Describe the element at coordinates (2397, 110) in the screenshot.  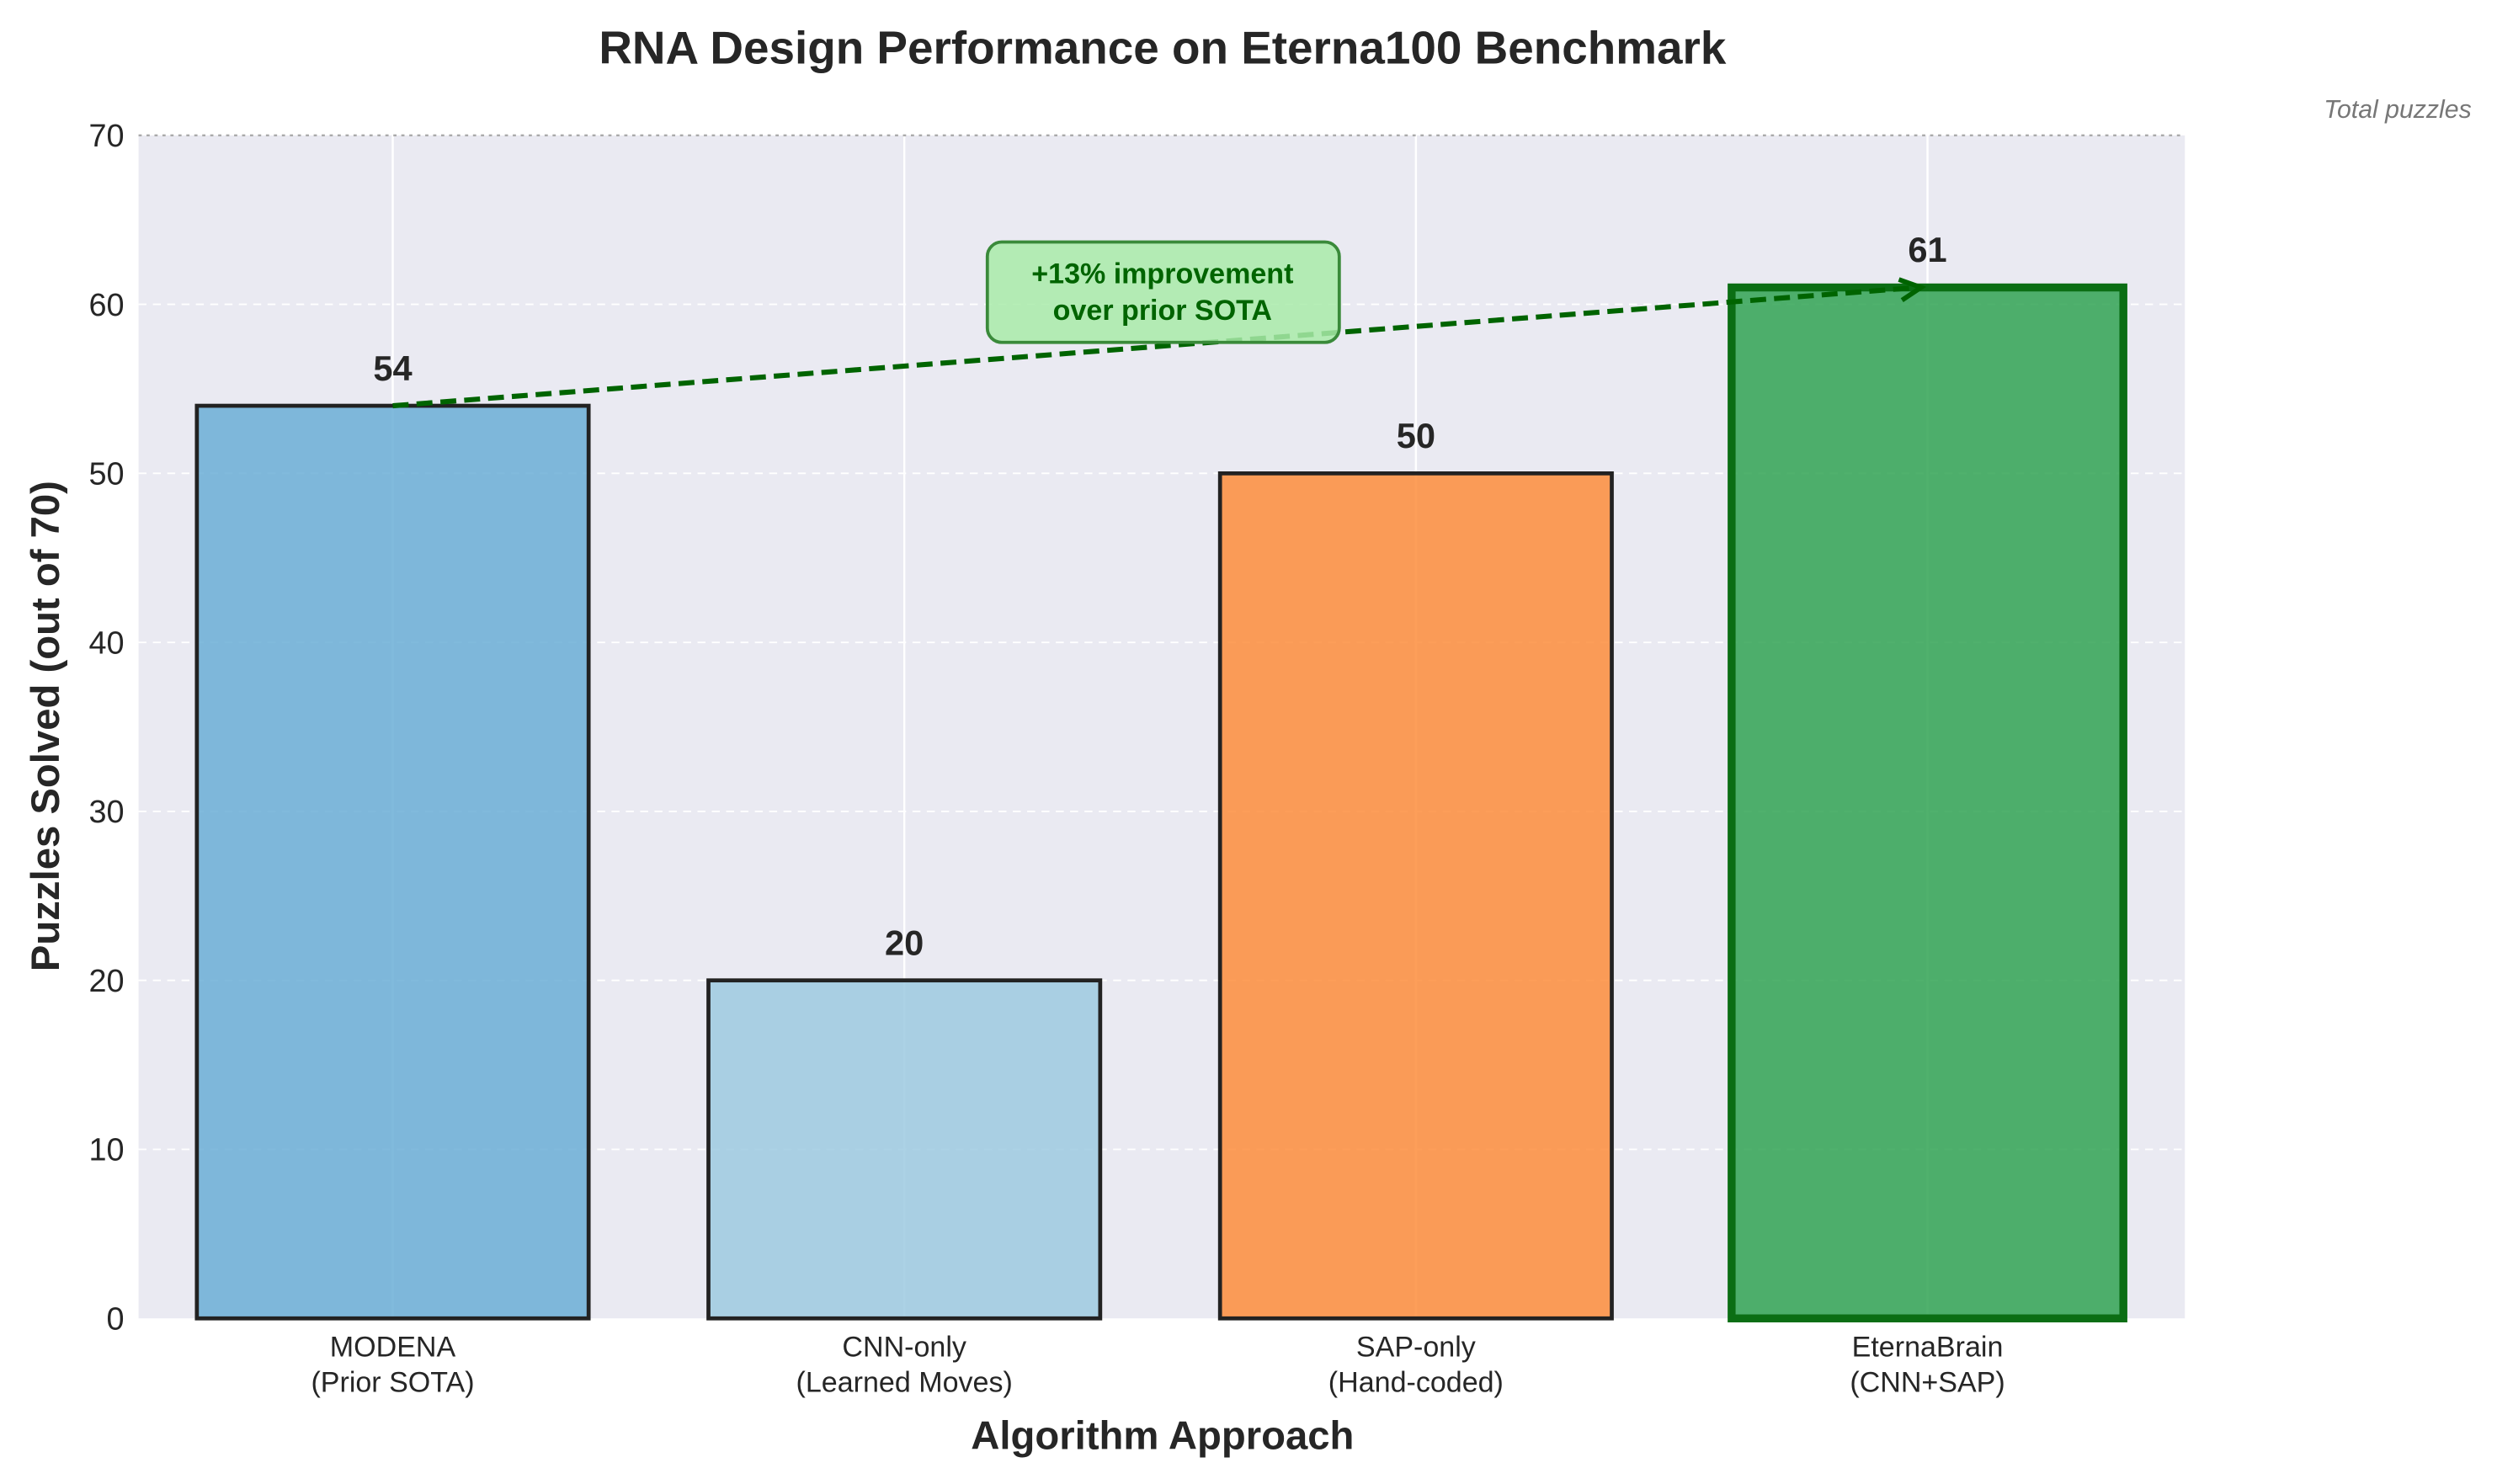
I see `total-puzzles-label: Total puzzles` at that location.